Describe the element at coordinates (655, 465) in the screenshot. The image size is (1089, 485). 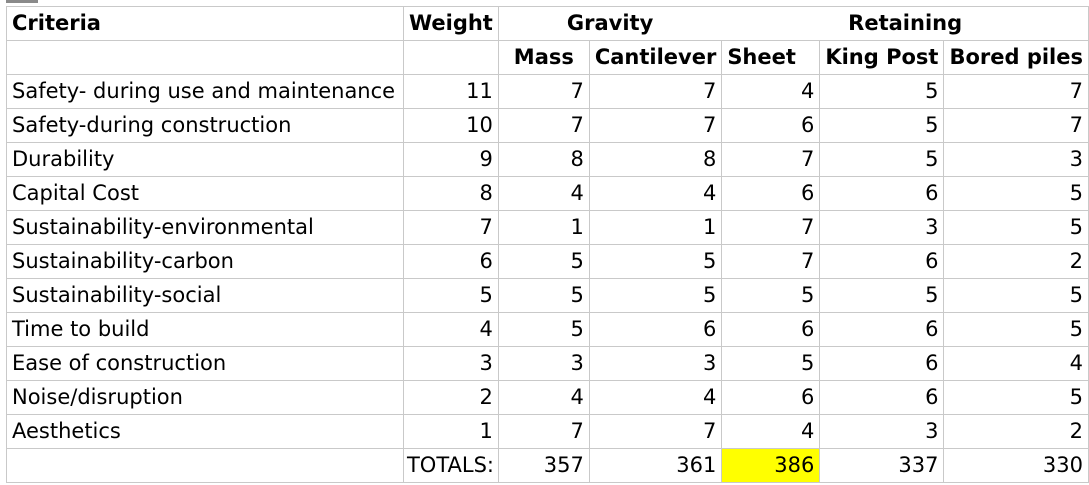
I see `total-cantilever: 361` at that location.